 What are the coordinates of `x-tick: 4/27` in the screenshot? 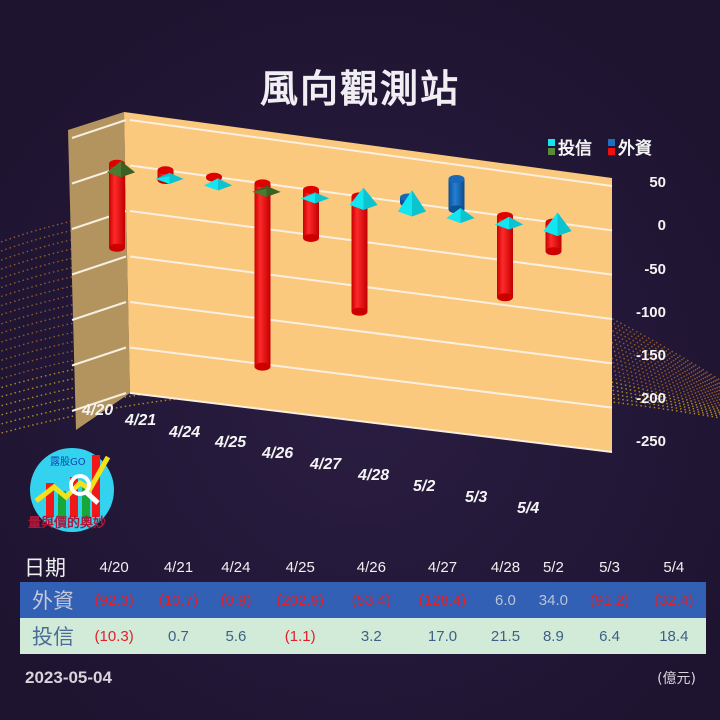 It's located at (326, 464).